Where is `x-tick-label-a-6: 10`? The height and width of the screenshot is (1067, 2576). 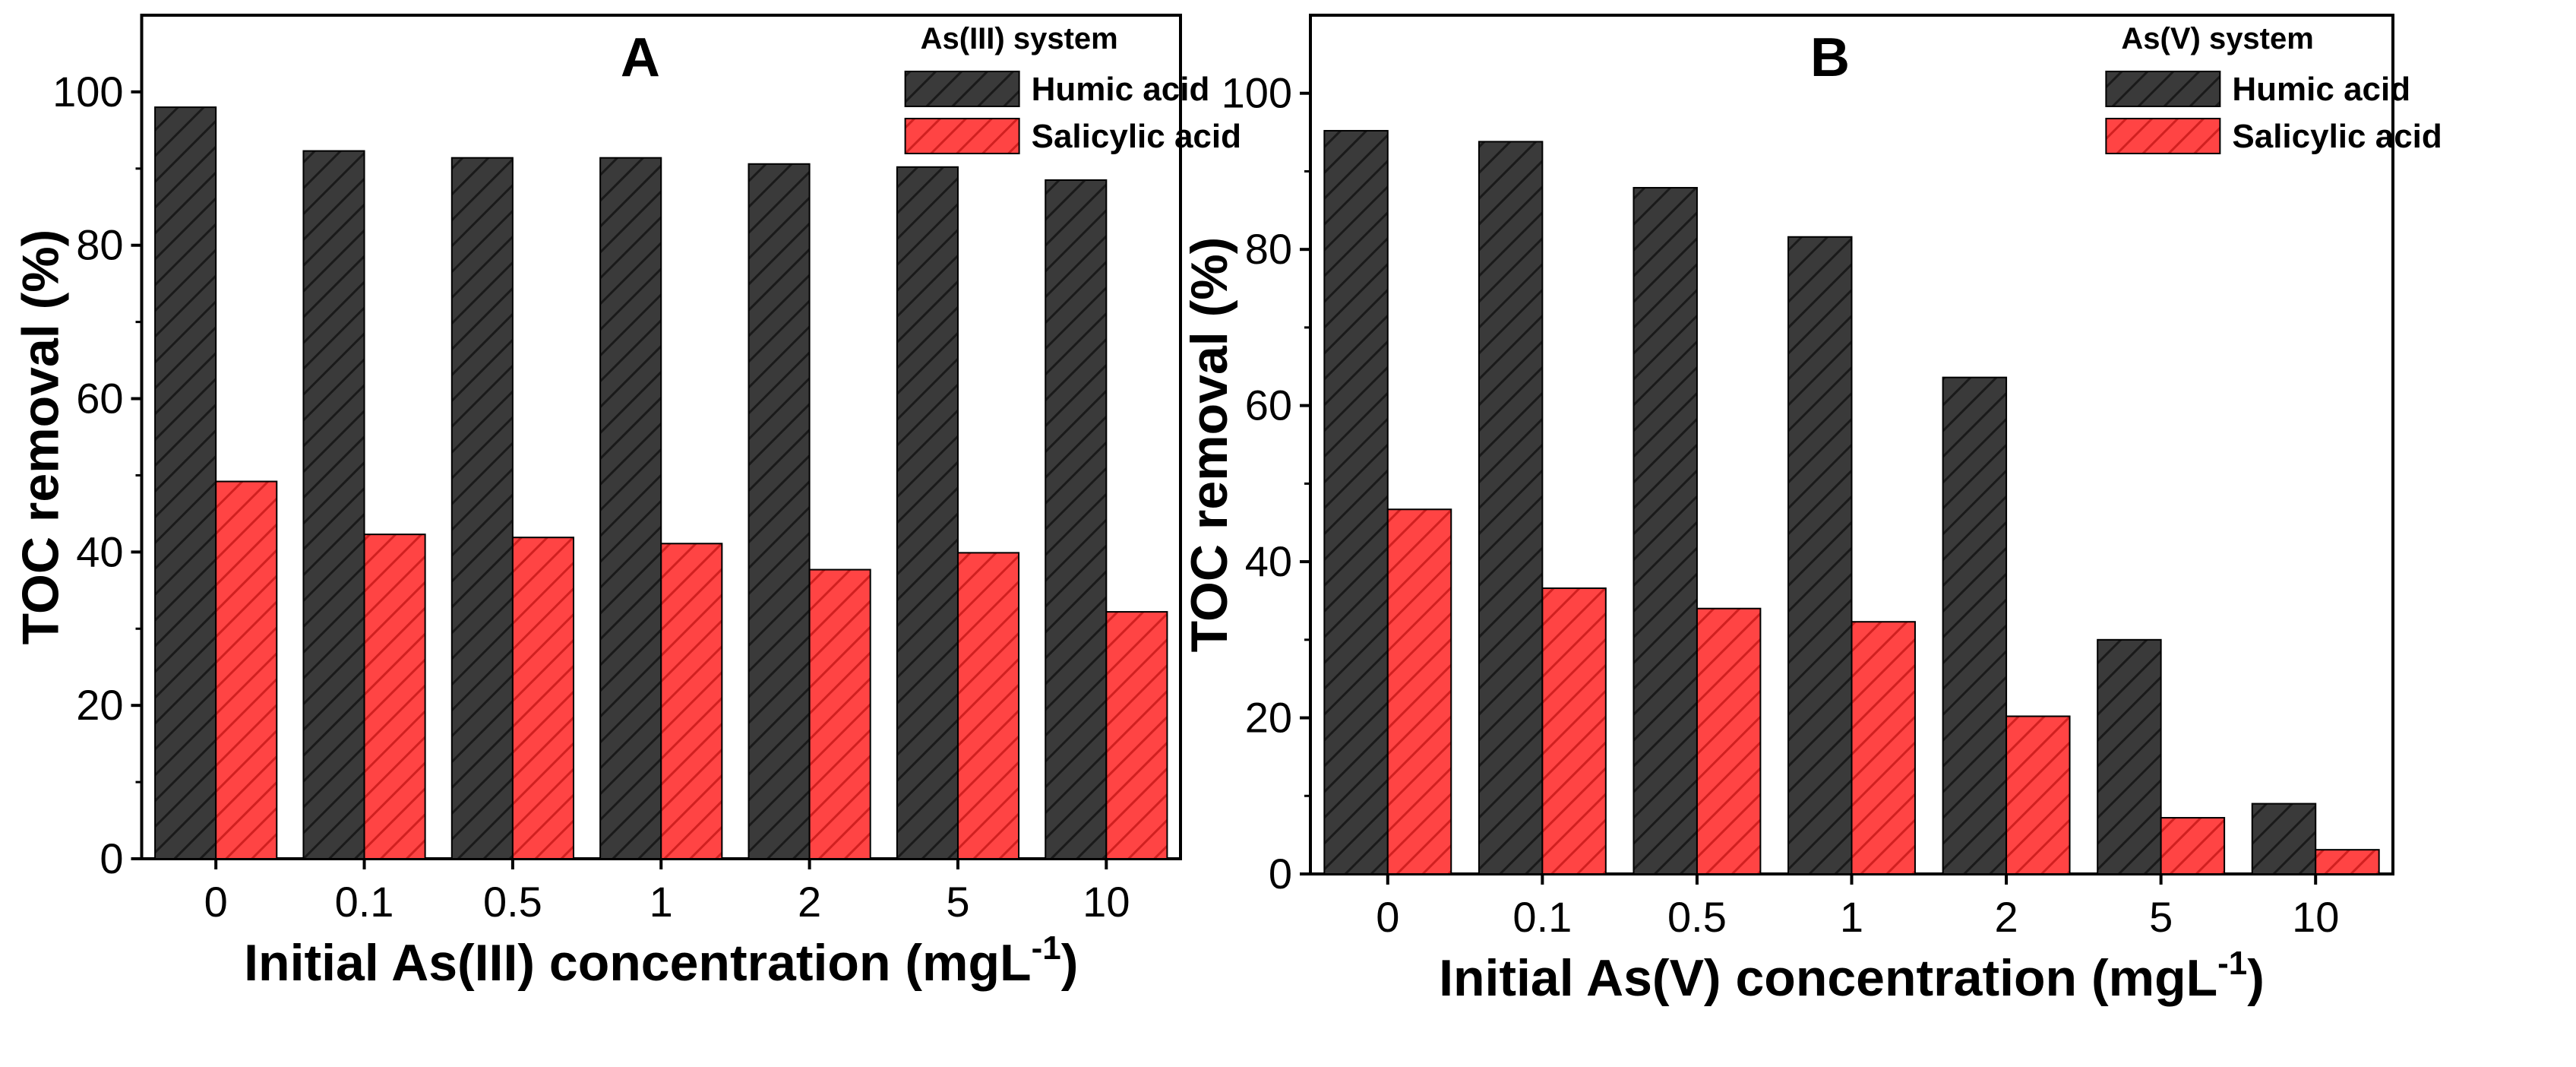
x-tick-label-a-6: 10 is located at coordinates (1106, 902).